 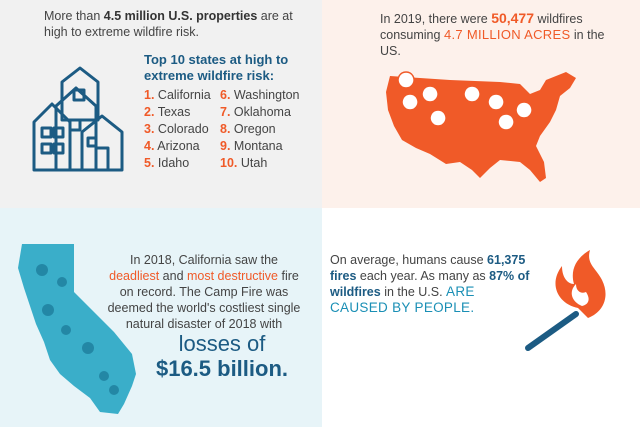 I want to click on houses-icon, so click(x=78, y=119).